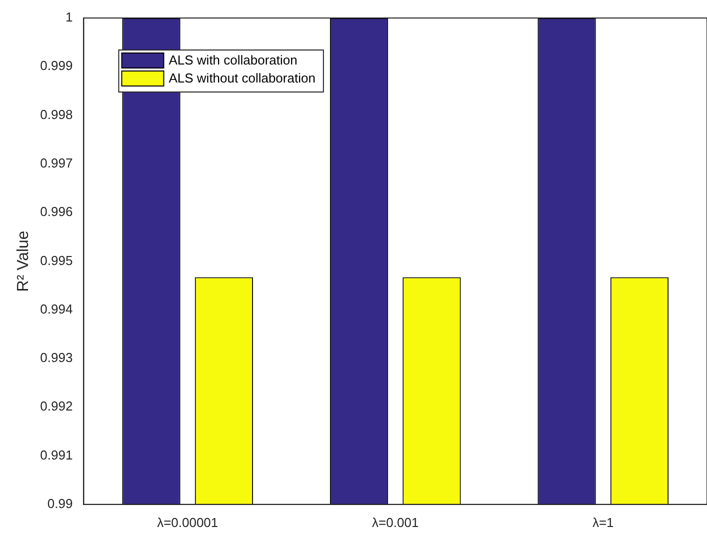 The image size is (707, 534). I want to click on y-tick-label: 1, so click(69, 17).